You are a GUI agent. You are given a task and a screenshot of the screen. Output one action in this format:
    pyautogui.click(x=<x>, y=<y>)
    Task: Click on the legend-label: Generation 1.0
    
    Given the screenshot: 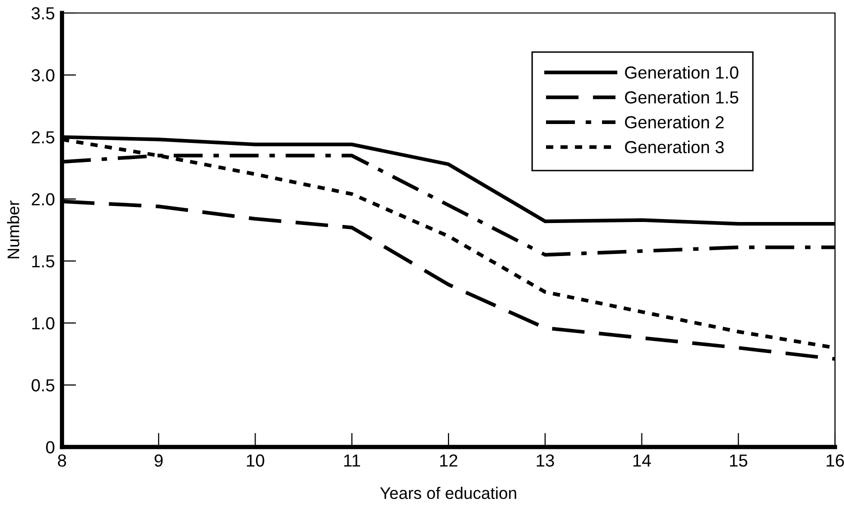 What is the action you would take?
    pyautogui.click(x=681, y=72)
    